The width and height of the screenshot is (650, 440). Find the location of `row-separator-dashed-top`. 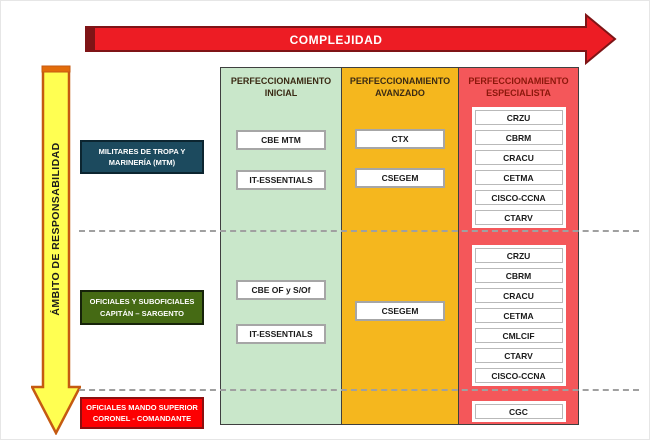

row-separator-dashed-top is located at coordinates (359, 231).